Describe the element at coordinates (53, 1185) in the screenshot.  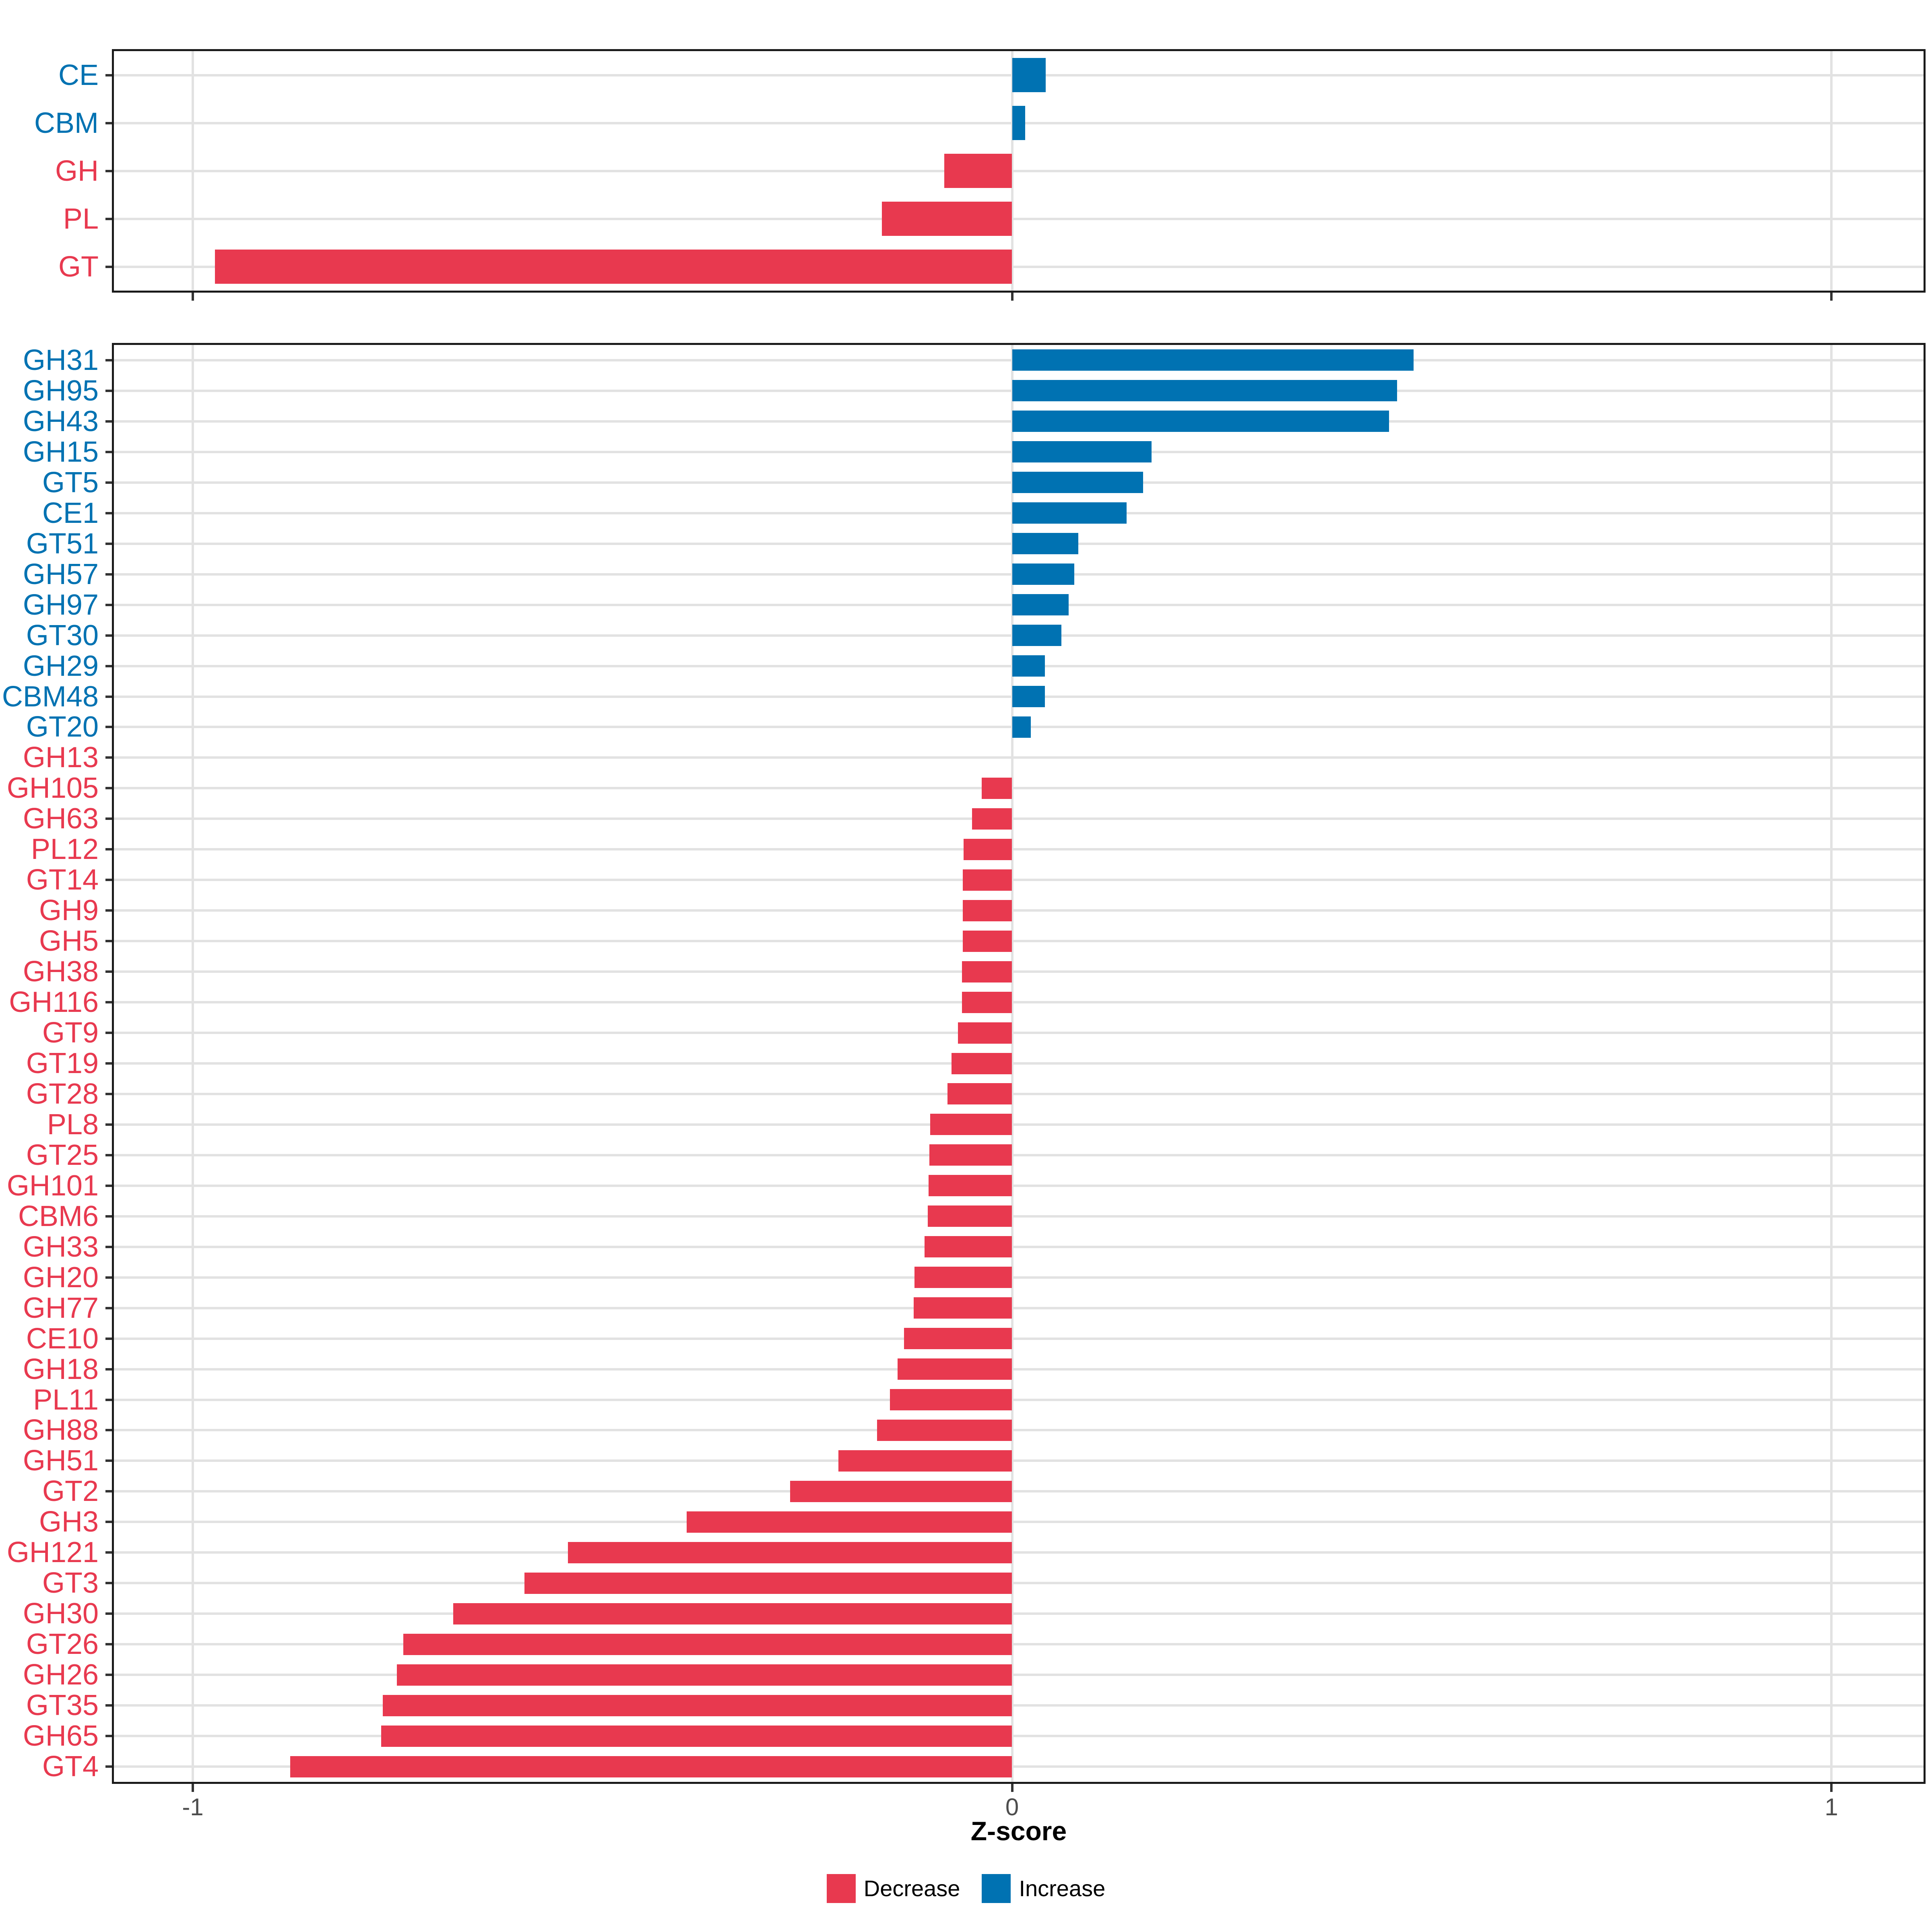
I see `y-axis-label: GH101` at that location.